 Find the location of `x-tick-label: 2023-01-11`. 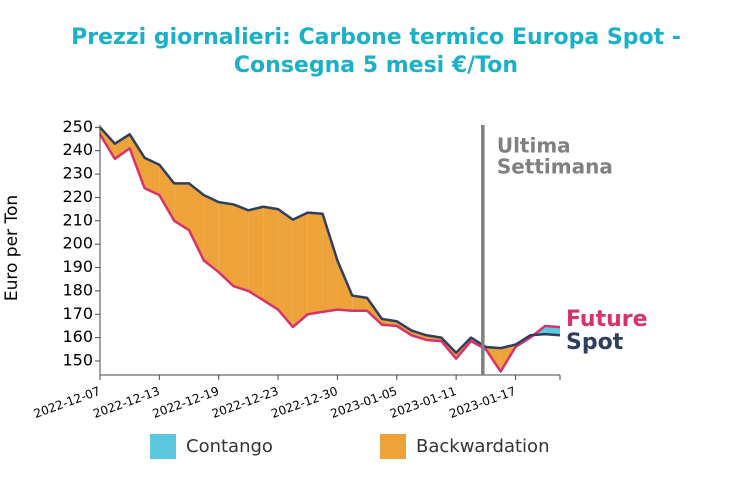

x-tick-label: 2023-01-11 is located at coordinates (423, 402).